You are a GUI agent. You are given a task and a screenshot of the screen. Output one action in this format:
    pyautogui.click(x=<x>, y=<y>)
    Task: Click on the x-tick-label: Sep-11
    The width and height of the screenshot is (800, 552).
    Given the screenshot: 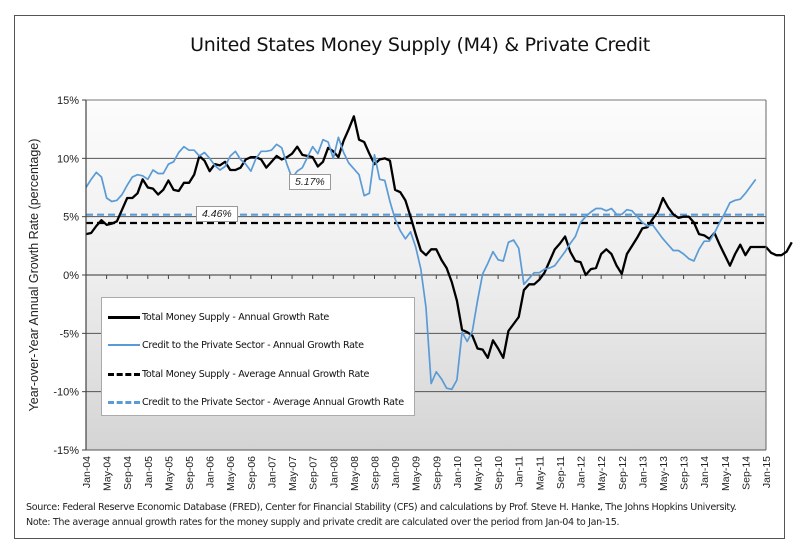 What is the action you would take?
    pyautogui.click(x=561, y=472)
    